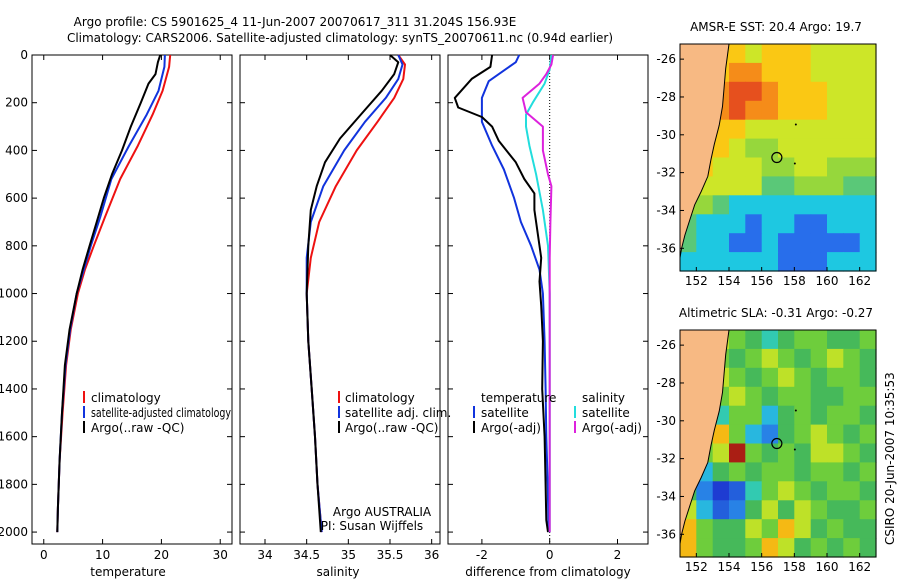 The height and width of the screenshot is (580, 900). I want to click on series-line-salinity-argo-adj-, so click(538, 293).